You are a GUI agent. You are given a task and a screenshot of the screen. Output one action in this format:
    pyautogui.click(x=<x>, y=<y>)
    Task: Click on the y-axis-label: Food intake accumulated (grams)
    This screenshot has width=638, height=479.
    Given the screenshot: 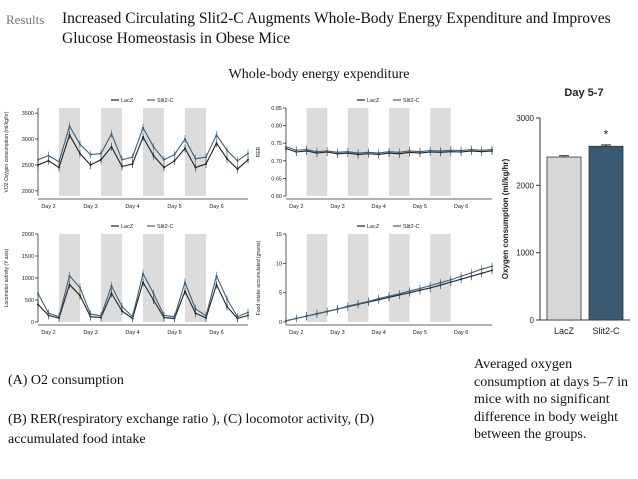 What is the action you would take?
    pyautogui.click(x=259, y=277)
    